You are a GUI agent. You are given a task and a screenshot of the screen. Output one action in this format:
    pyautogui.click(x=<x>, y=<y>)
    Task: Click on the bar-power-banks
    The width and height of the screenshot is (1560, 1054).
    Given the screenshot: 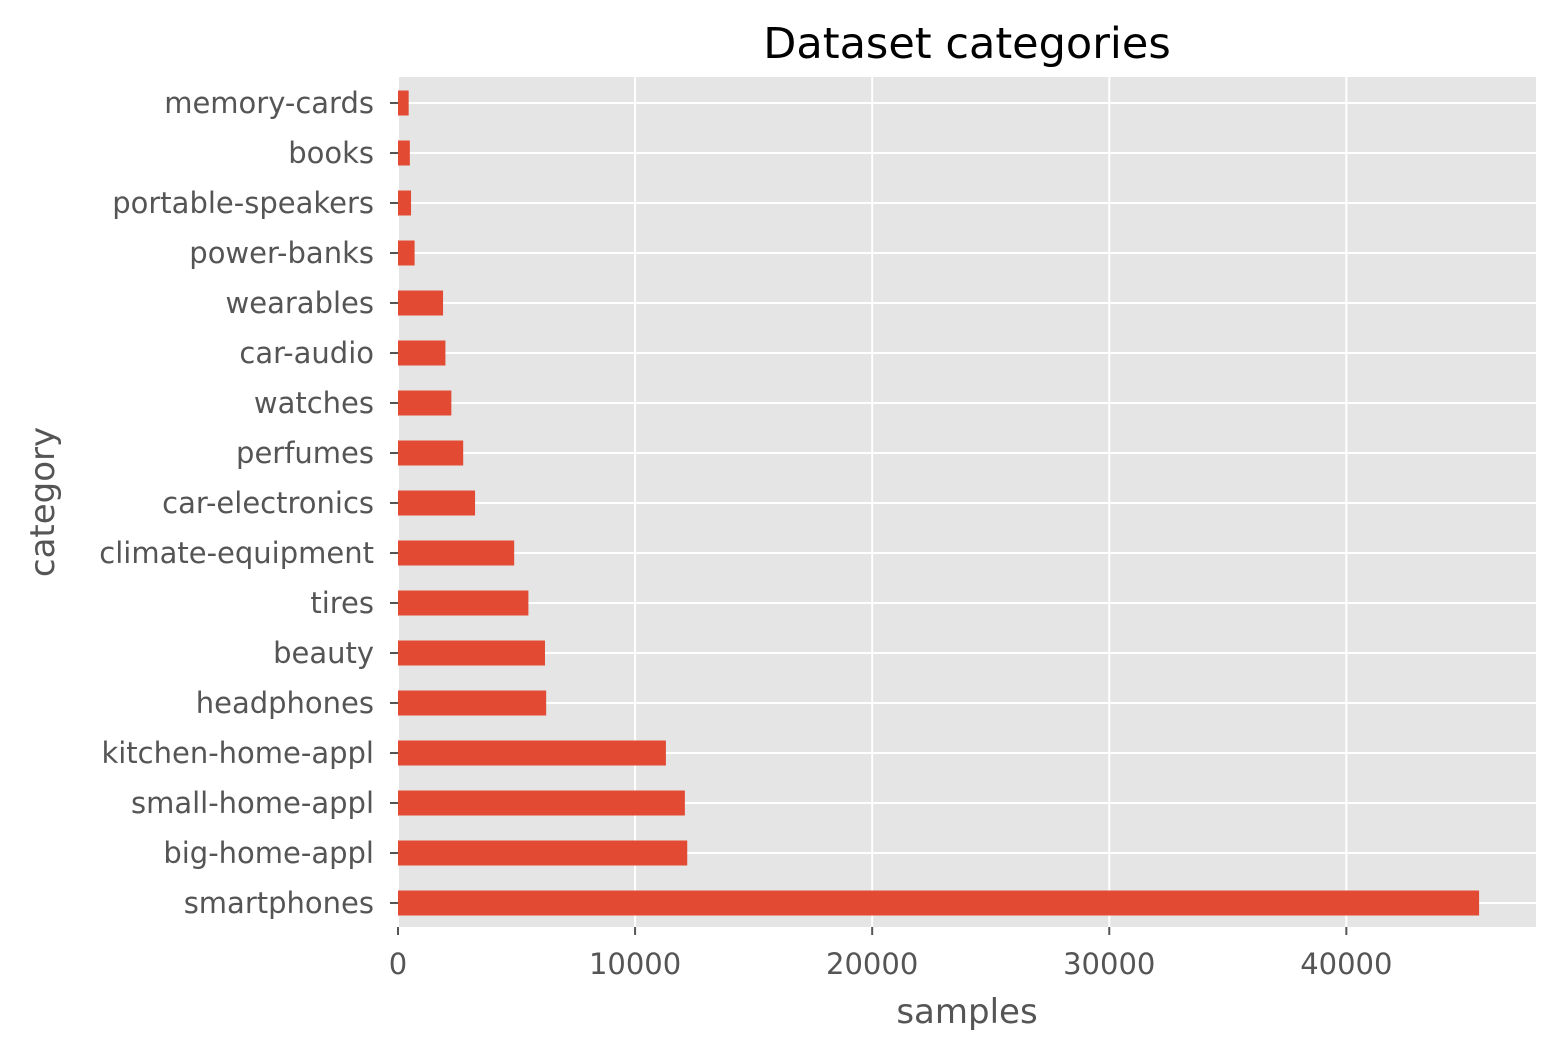 What is the action you would take?
    pyautogui.click(x=406, y=253)
    